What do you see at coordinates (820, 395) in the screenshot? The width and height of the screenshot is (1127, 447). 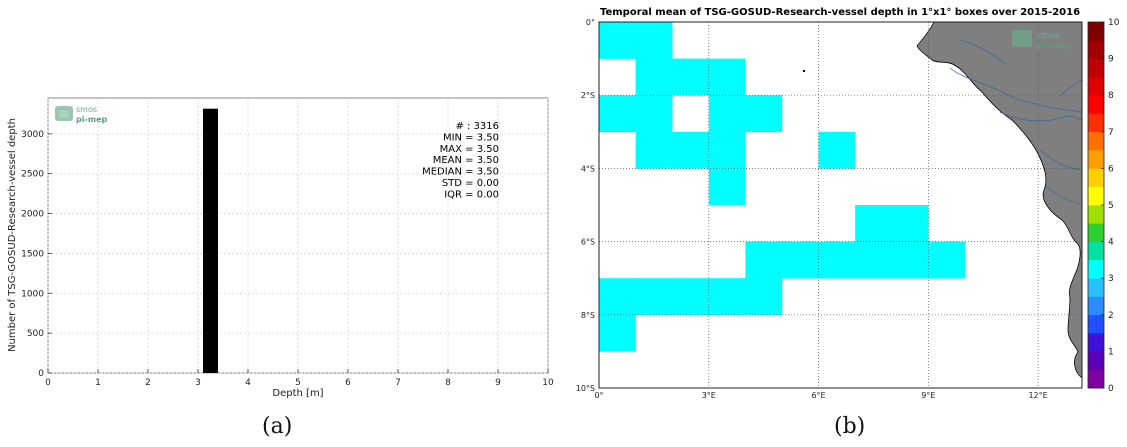 I see `map-x-ticks: 0° 3°E 6°E 9°E 12°E` at bounding box center [820, 395].